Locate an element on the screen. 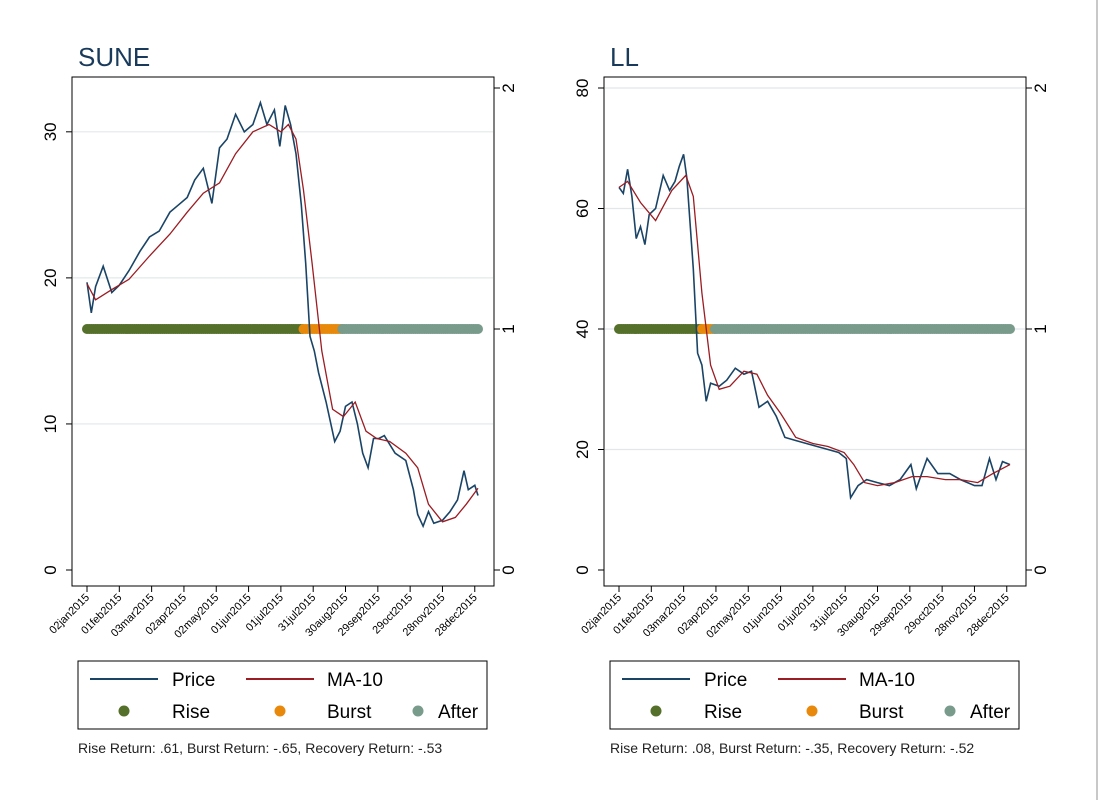  y-tick-label: 60 is located at coordinates (582, 208).